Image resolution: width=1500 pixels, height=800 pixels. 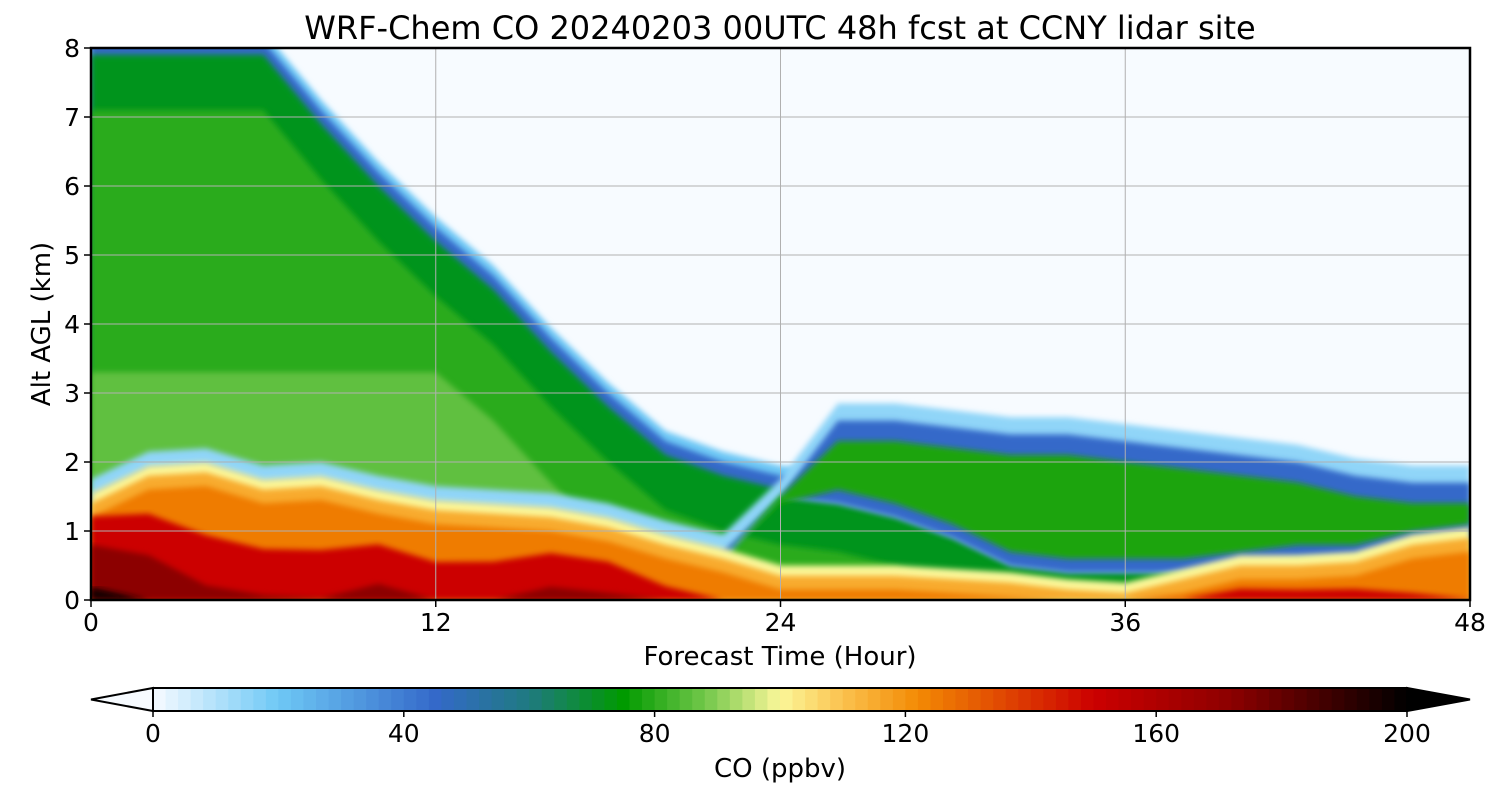 I want to click on colorbar-tick-label: 0, so click(x=153, y=733).